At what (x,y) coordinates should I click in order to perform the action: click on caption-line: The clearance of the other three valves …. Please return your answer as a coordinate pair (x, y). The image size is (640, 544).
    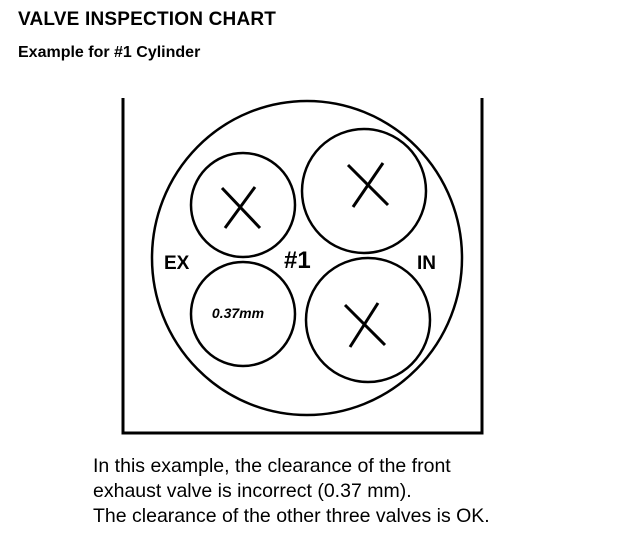
    Looking at the image, I should click on (291, 516).